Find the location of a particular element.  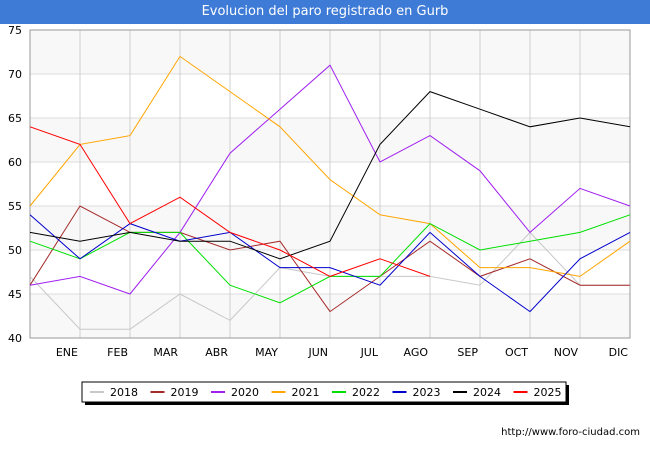

legend-label-2020: 2020 is located at coordinates (245, 392).